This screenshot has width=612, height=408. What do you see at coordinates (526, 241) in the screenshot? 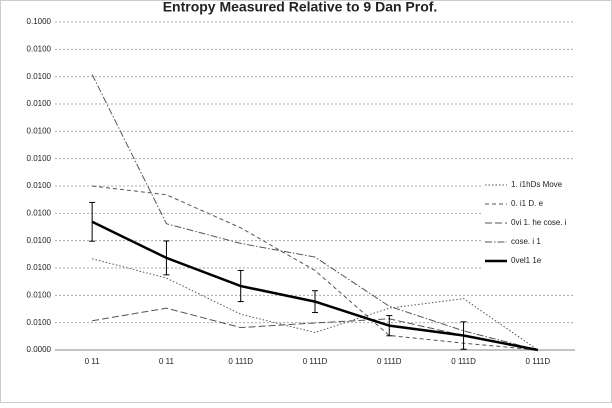
I see `legend-label: cose. i 1` at bounding box center [526, 241].